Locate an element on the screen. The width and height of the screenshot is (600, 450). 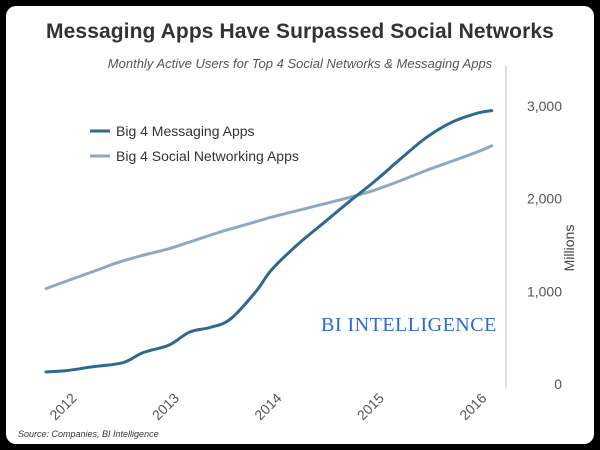
x-tick-label: 2013 is located at coordinates (165, 406).